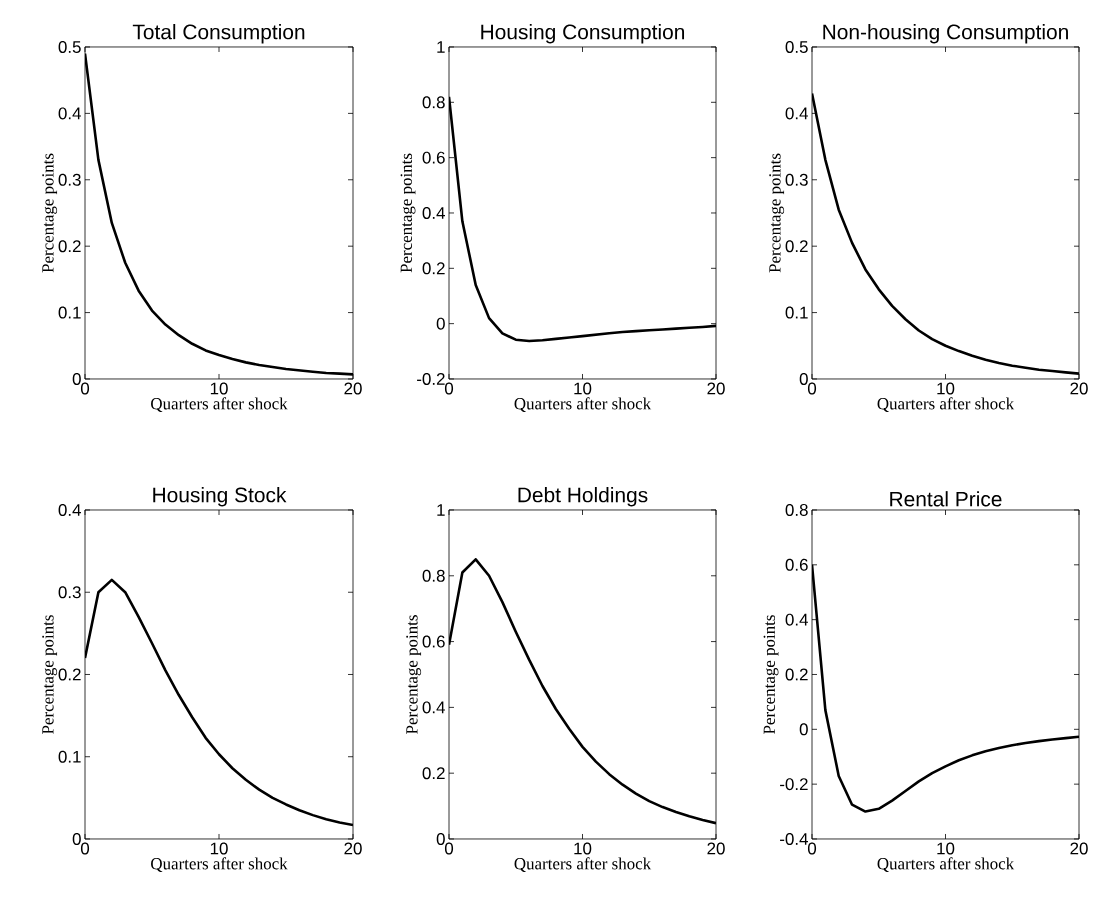 The width and height of the screenshot is (1107, 904). I want to click on chart-title: Housing Consumption, so click(583, 33).